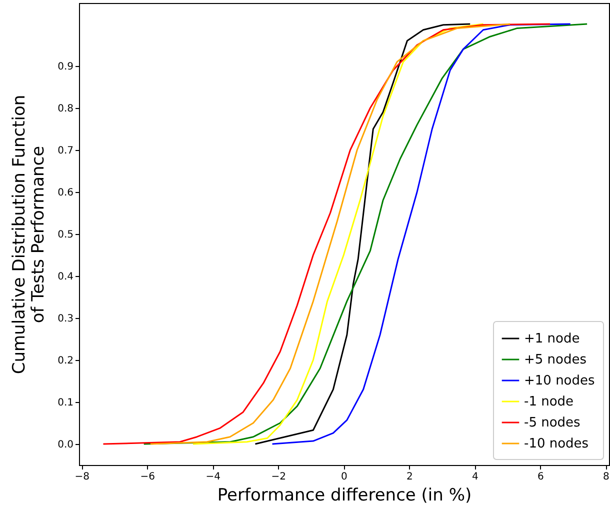 The image size is (610, 512). Describe the element at coordinates (409, 477) in the screenshot. I see `x-tick-label: 2` at that location.